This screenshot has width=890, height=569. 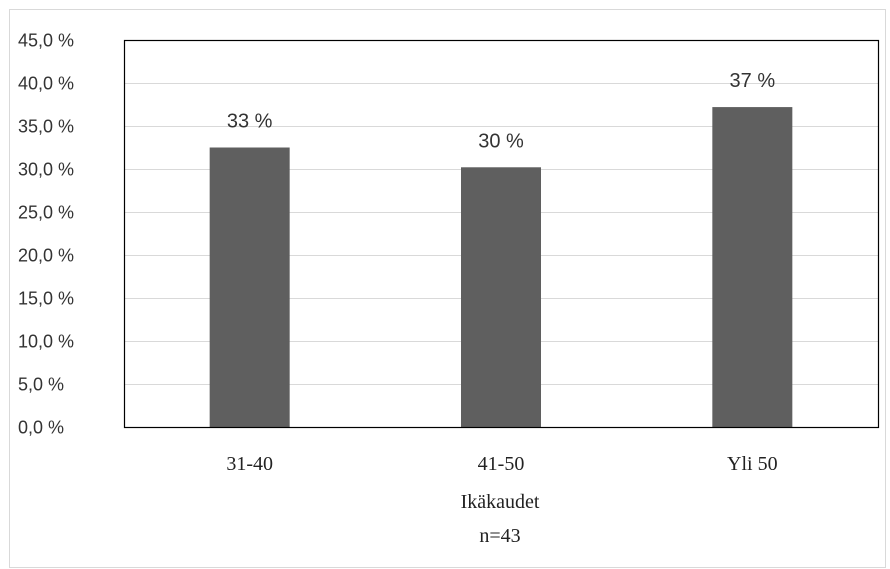 What do you see at coordinates (752, 464) in the screenshot?
I see `x-tick-label: Yli 50` at bounding box center [752, 464].